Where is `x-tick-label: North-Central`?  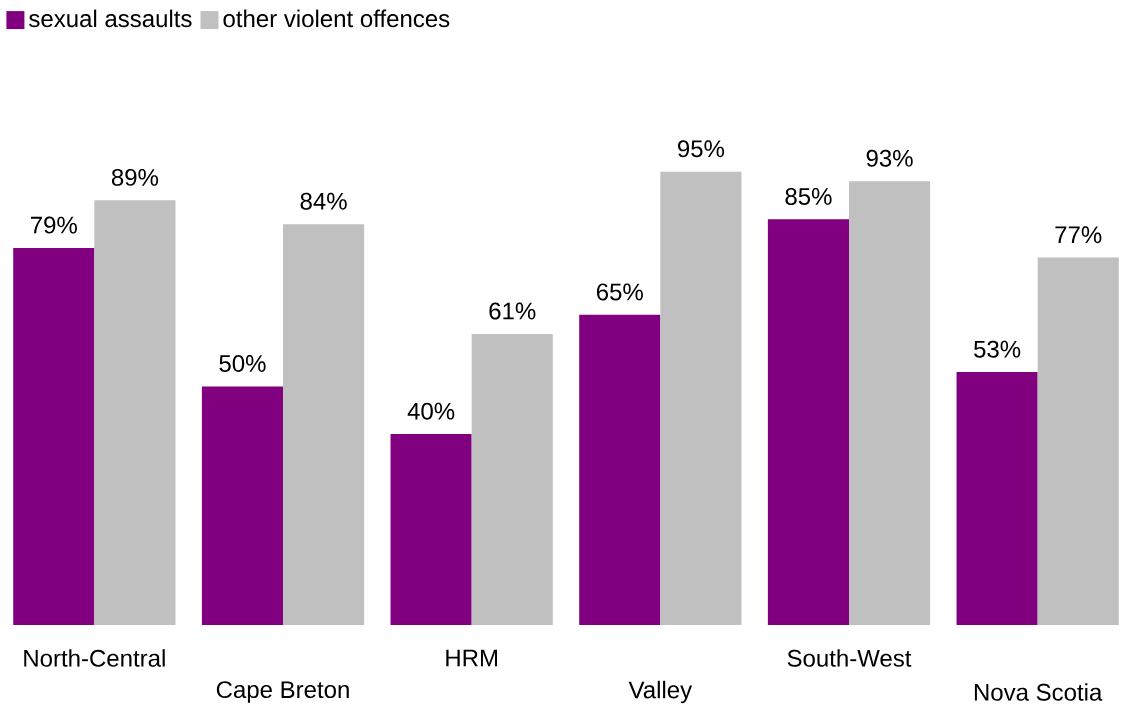 x-tick-label: North-Central is located at coordinates (94, 658).